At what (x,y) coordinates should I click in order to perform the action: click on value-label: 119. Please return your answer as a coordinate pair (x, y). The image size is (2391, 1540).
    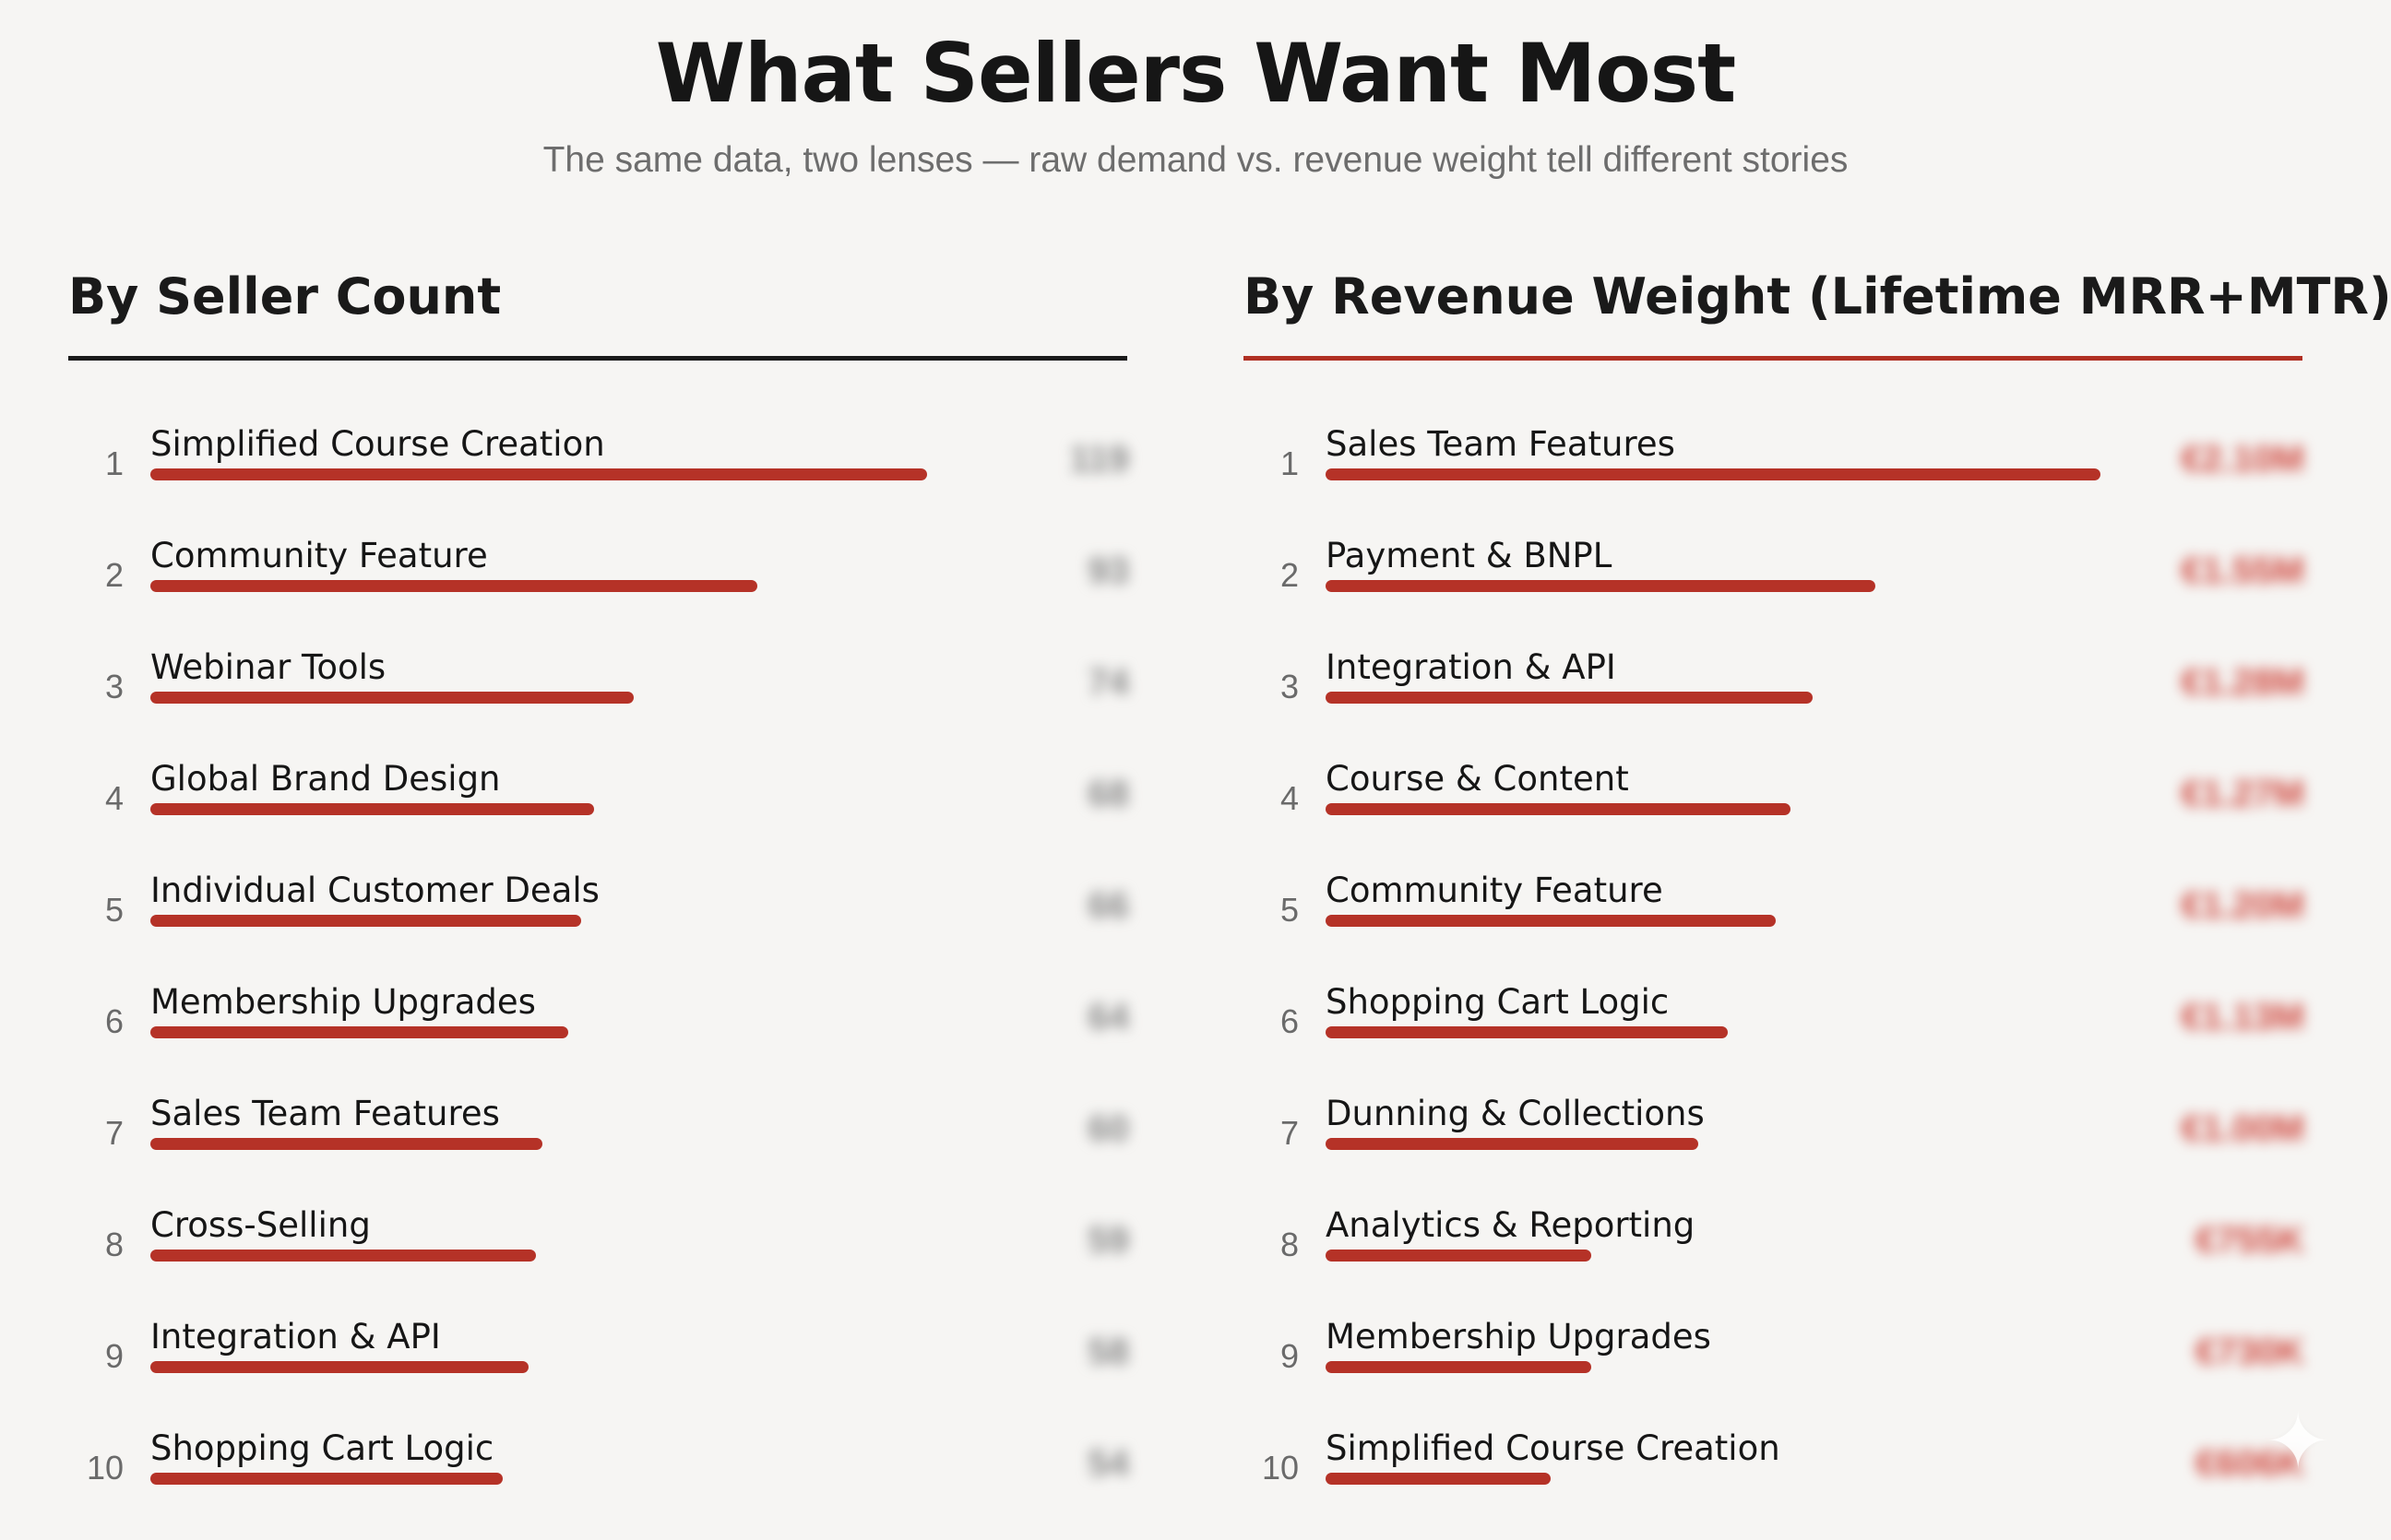
    Looking at the image, I should click on (1099, 460).